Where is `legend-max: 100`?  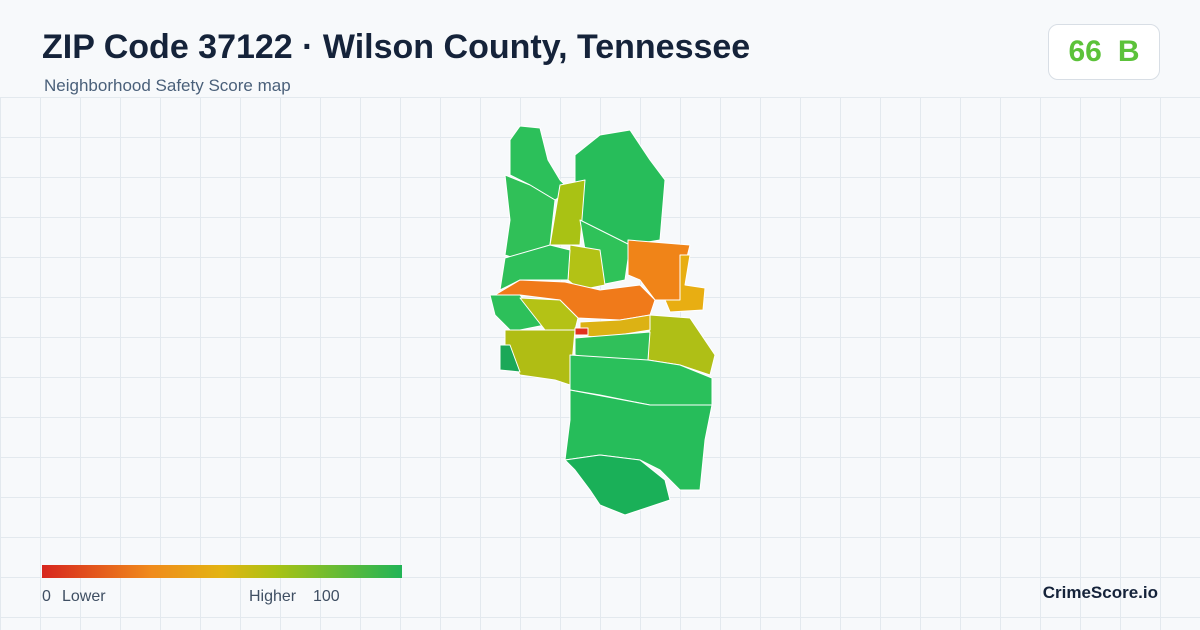 legend-max: 100 is located at coordinates (326, 596).